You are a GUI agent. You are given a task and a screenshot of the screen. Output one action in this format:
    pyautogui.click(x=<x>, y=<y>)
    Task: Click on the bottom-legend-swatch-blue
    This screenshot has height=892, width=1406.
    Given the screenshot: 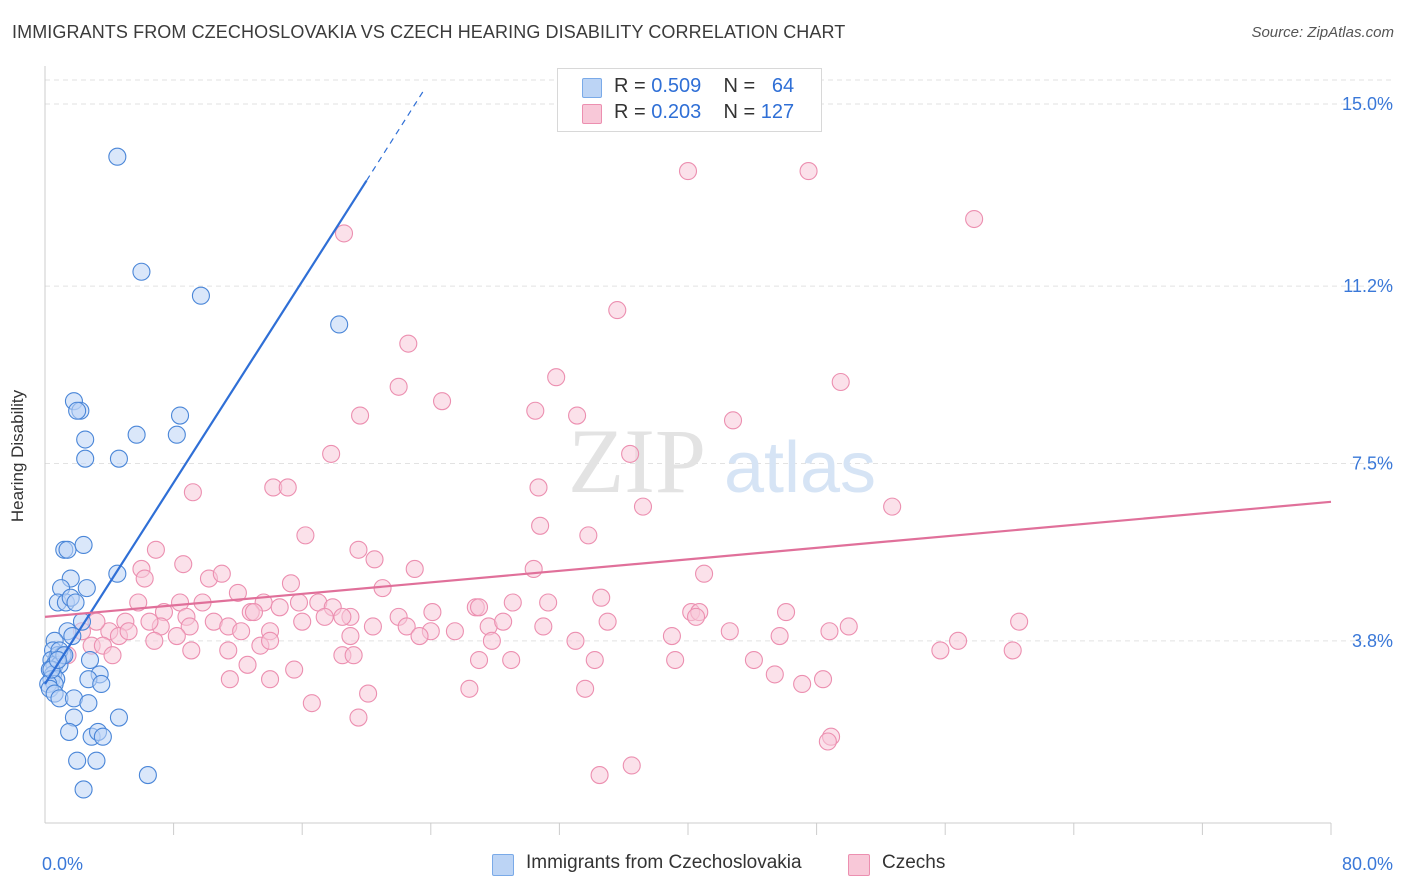 What is the action you would take?
    pyautogui.click(x=503, y=865)
    